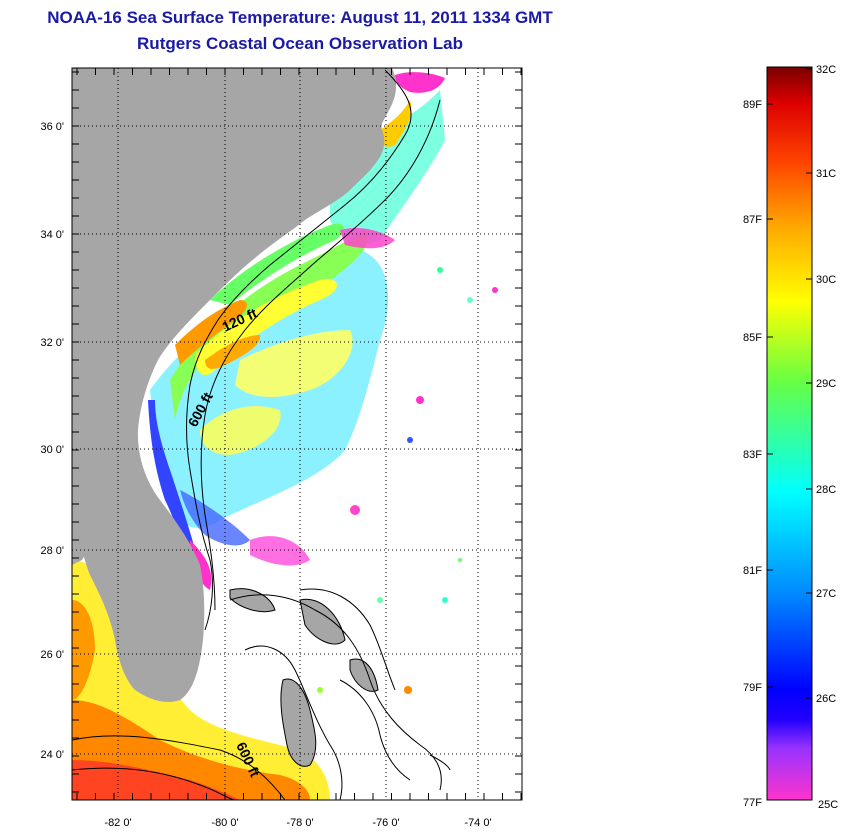  What do you see at coordinates (752, 455) in the screenshot?
I see `colorbar-label-f: 83F` at bounding box center [752, 455].